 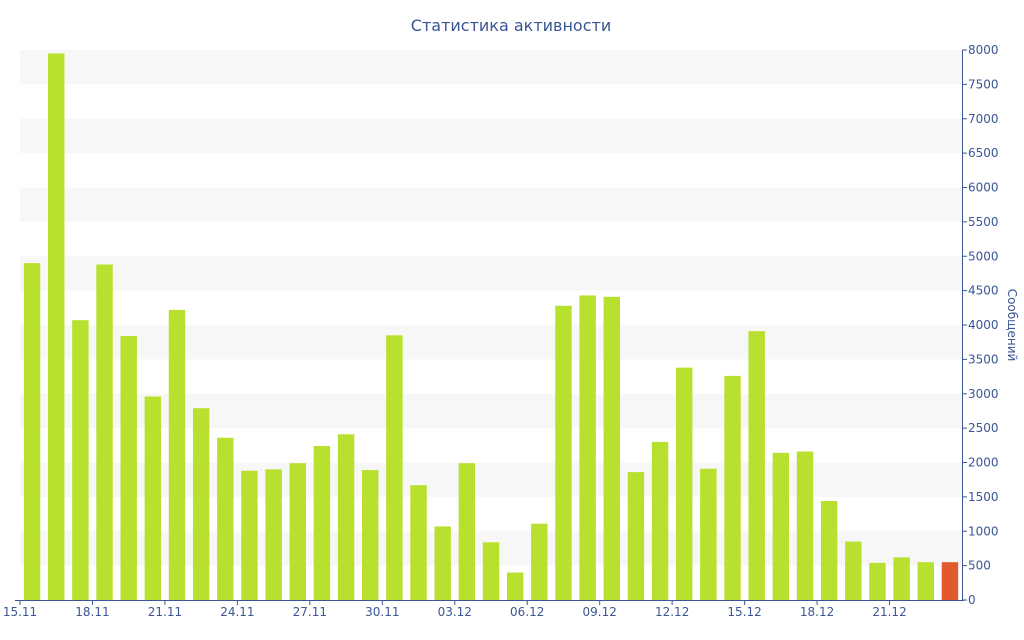 What do you see at coordinates (983, 188) in the screenshot?
I see `y-tick-label: 6000` at bounding box center [983, 188].